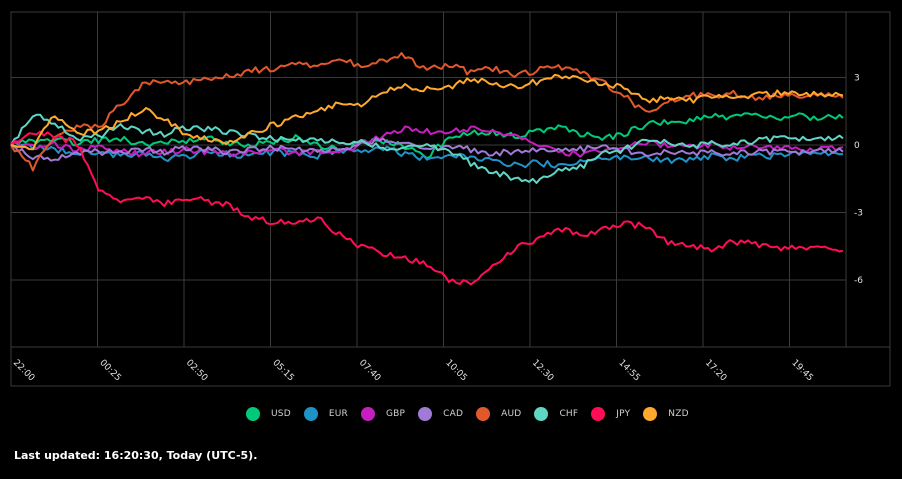 The image size is (902, 479). I want to click on legend-label: CAD, so click(453, 414).